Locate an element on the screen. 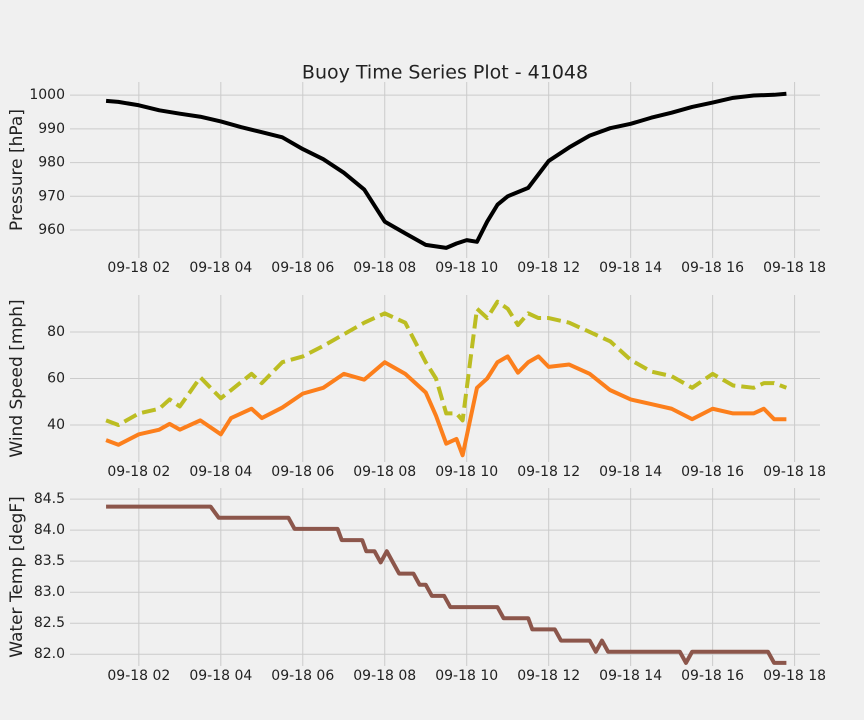 This screenshot has width=864, height=720. y-tick-label: 84.5 is located at coordinates (49, 499).